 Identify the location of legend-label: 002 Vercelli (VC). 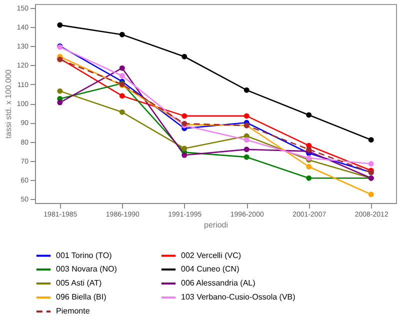
(211, 255).